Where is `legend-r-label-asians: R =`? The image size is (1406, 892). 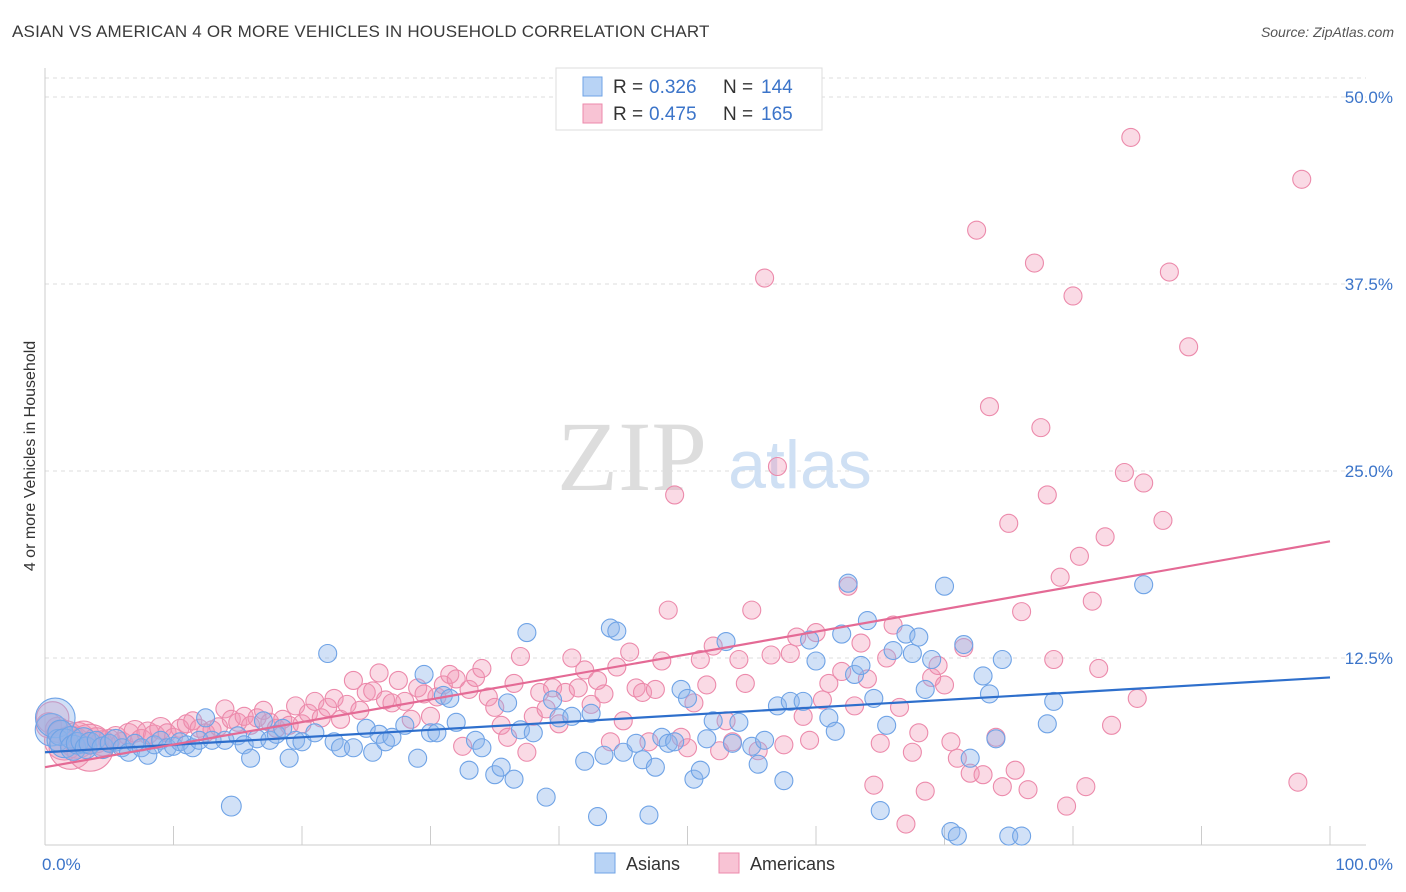
legend-r-label-asians: R = is located at coordinates (628, 87).